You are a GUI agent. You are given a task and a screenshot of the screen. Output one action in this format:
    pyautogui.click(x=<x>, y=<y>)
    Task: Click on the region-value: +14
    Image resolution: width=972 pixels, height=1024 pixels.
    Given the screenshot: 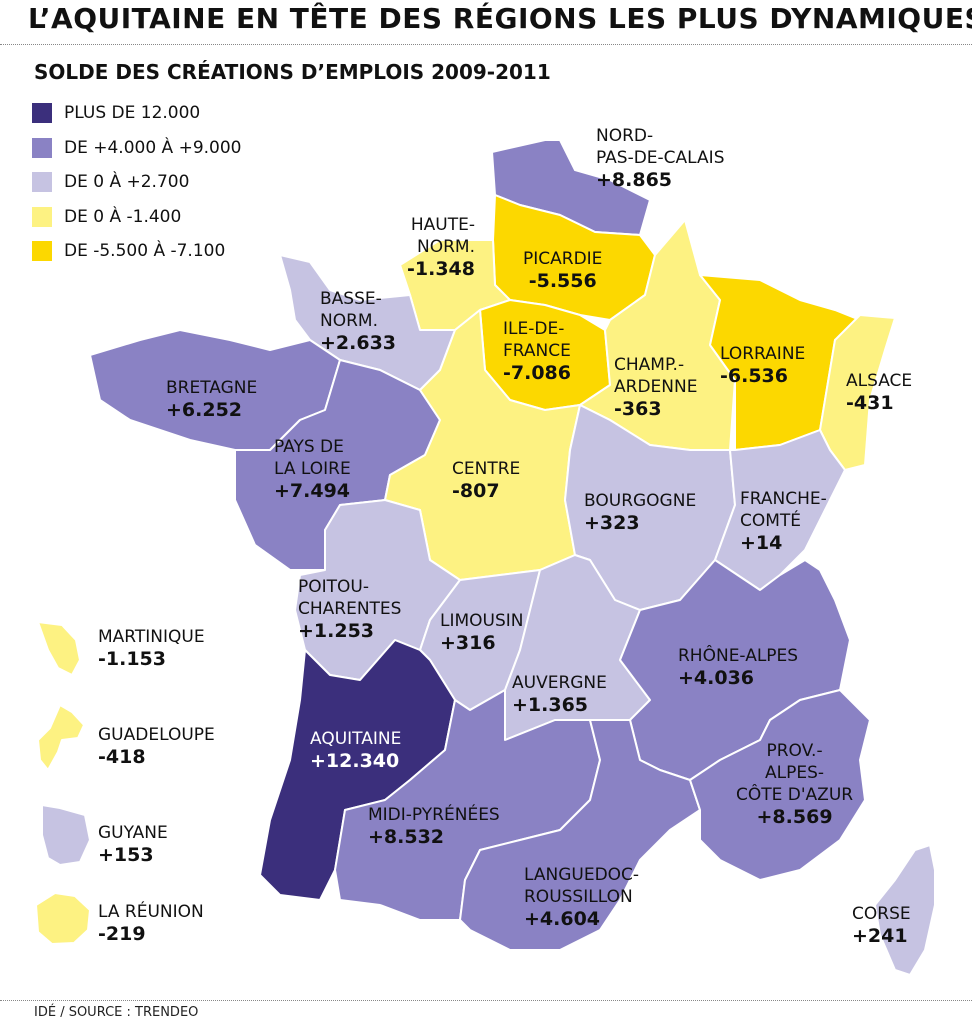 What is the action you would take?
    pyautogui.click(x=761, y=543)
    